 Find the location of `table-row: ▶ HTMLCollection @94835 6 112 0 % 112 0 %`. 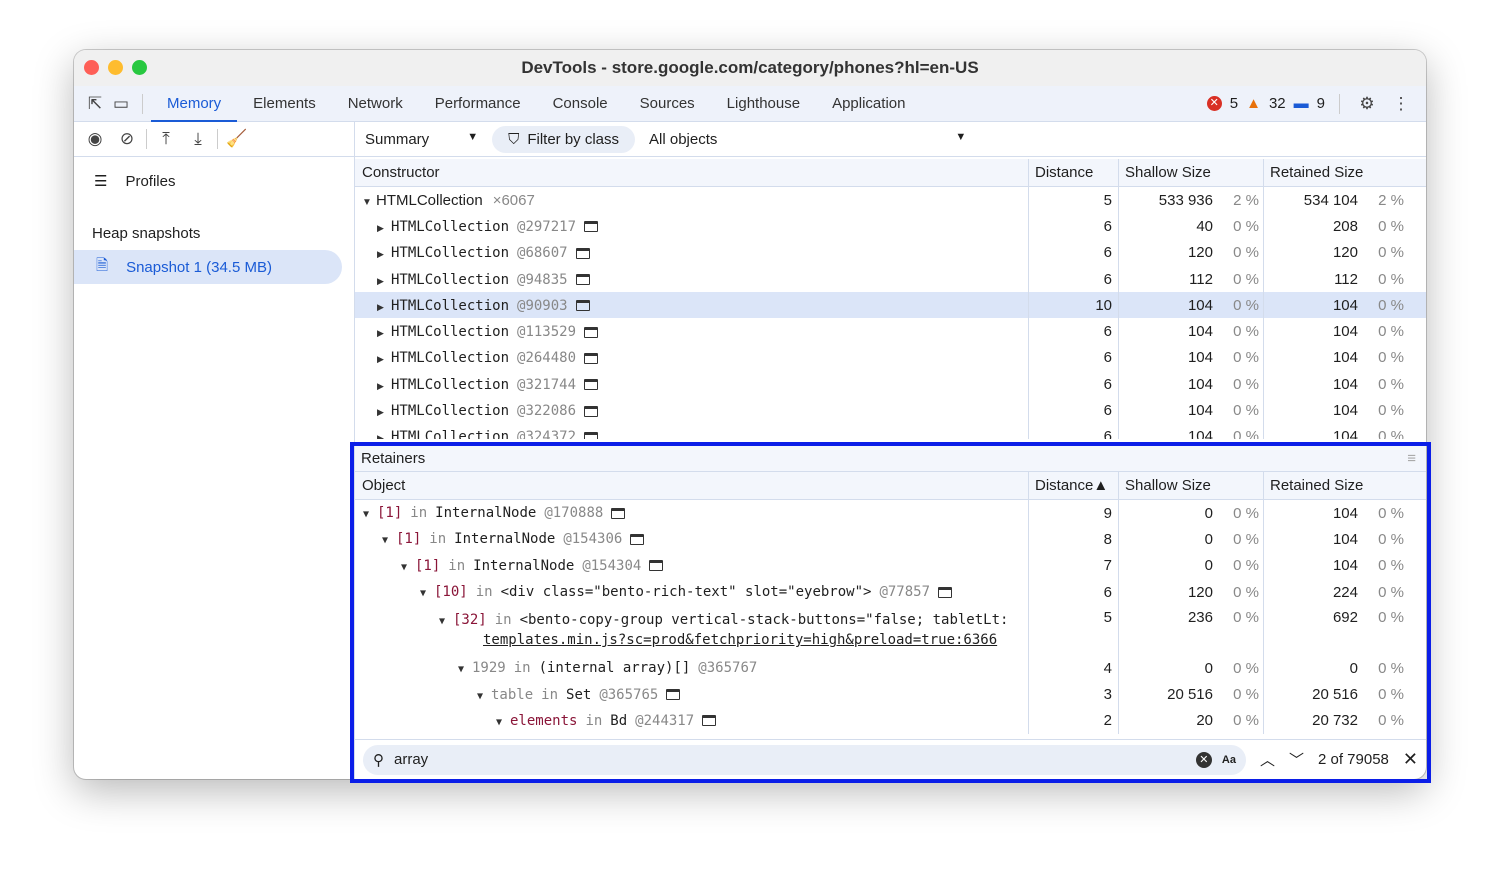

table-row: ▶ HTMLCollection @94835 6 112 0 % 112 0 % is located at coordinates (890, 279).